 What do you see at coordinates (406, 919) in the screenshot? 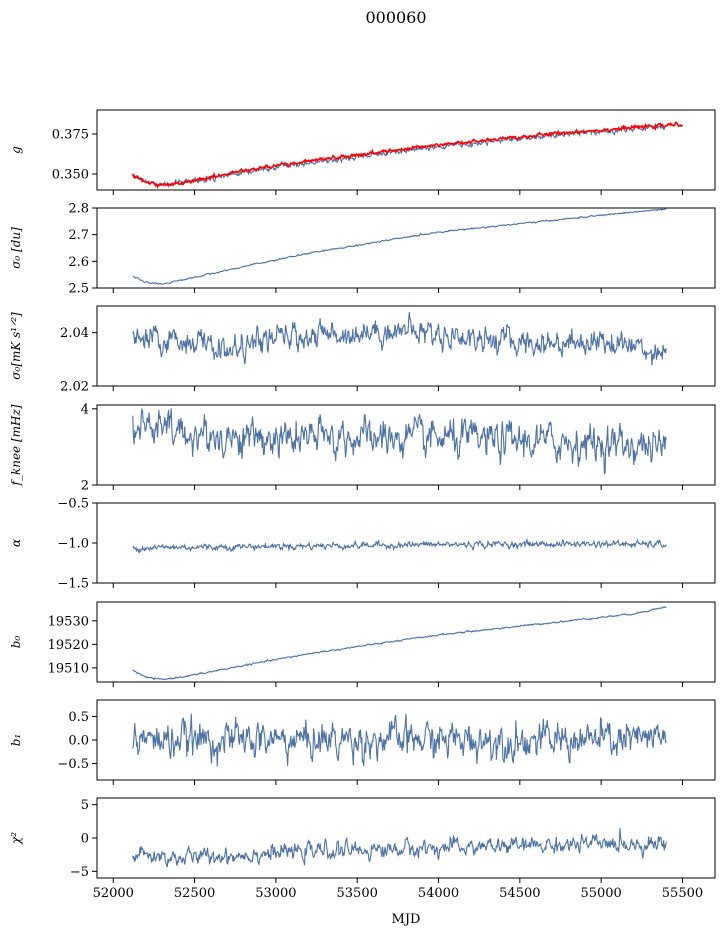
I see `x-axis-label: MJD` at bounding box center [406, 919].